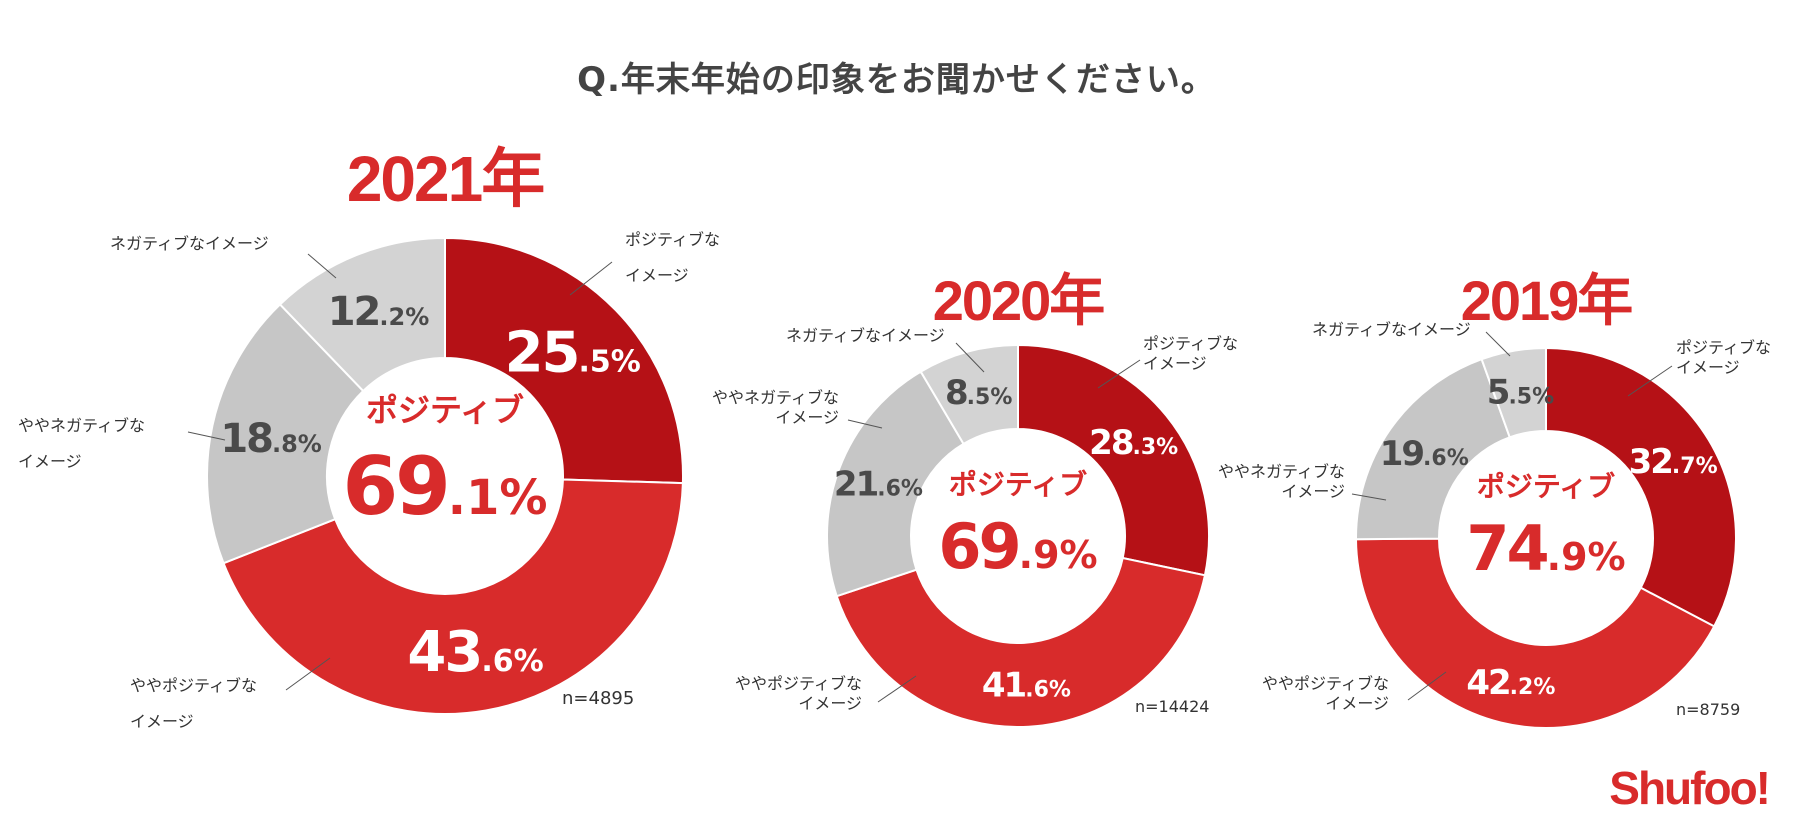 This screenshot has height=837, width=1793. I want to click on center-value: 69.1%, so click(444, 486).